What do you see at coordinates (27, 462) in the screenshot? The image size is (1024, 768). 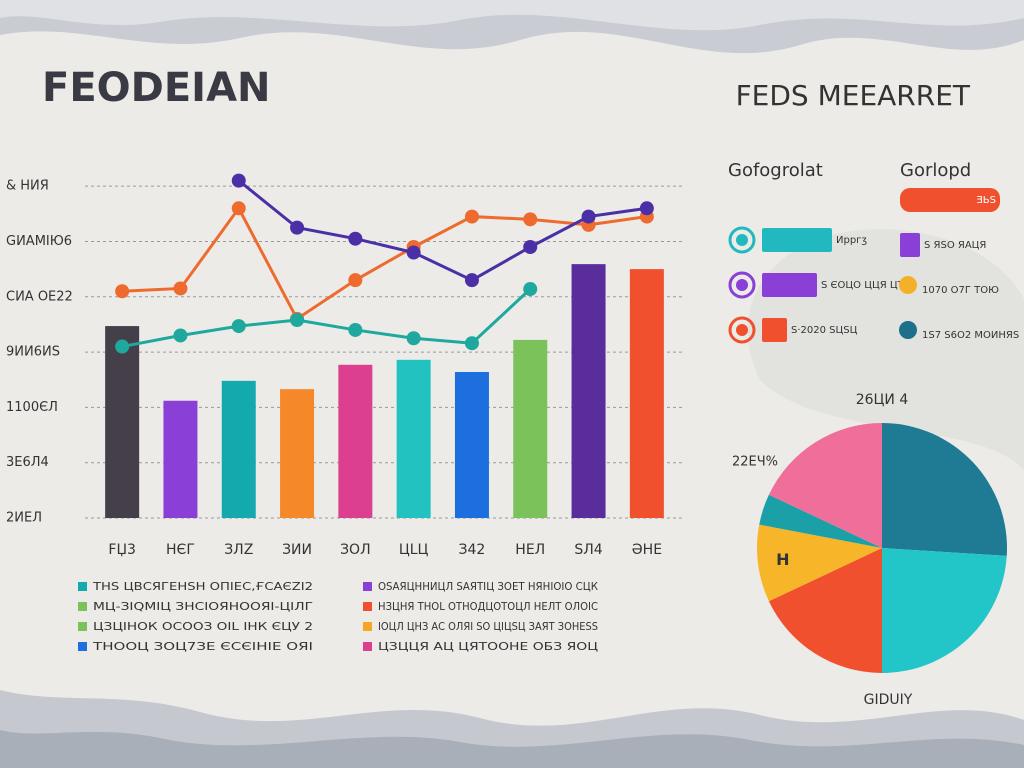 I see `y-tick-label: 3Е6Л4` at bounding box center [27, 462].